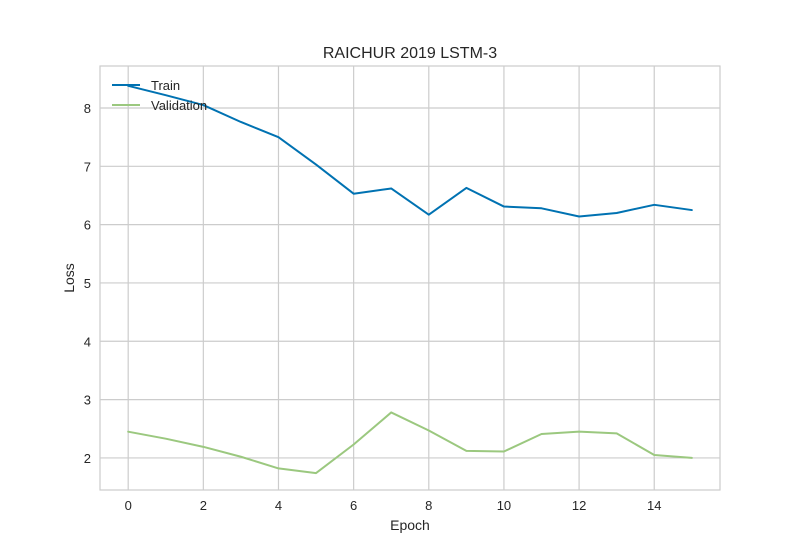 Image resolution: width=800 pixels, height=555 pixels. I want to click on x-tick-label: 10, so click(504, 505).